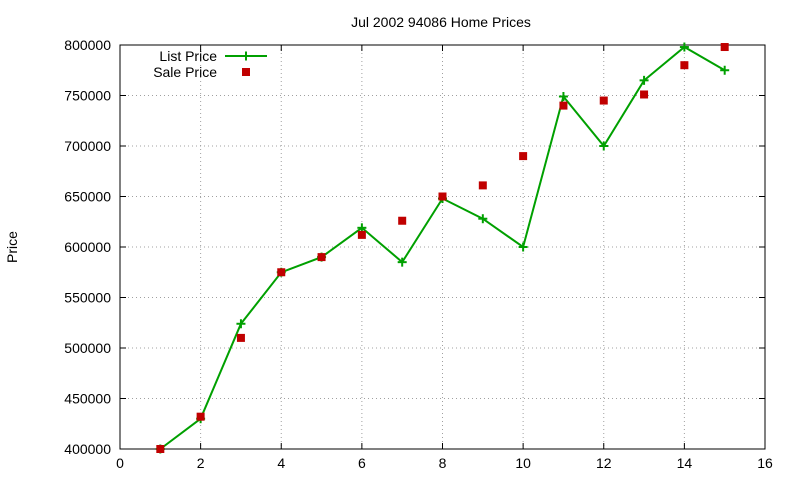 The width and height of the screenshot is (800, 480). I want to click on x-tick-label: 16, so click(765, 463).